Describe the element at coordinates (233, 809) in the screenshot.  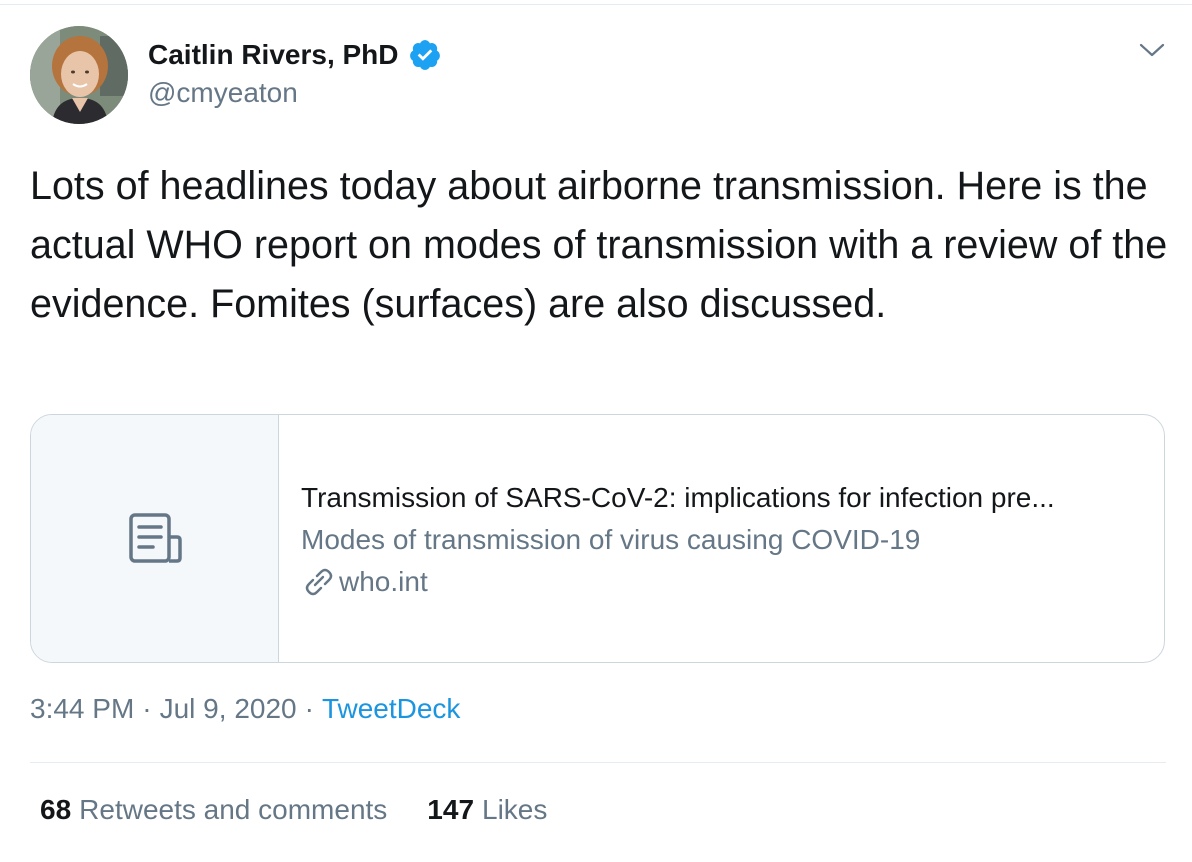
I see `retweets-label: Retweets and comments` at that location.